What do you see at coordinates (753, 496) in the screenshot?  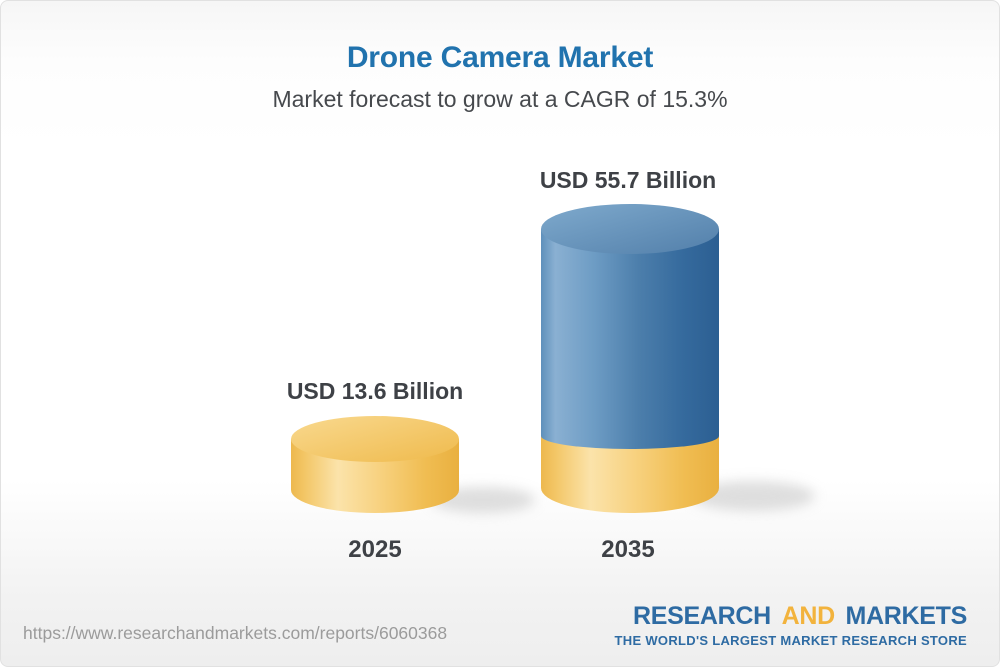 I see `bar-2035-shadow` at bounding box center [753, 496].